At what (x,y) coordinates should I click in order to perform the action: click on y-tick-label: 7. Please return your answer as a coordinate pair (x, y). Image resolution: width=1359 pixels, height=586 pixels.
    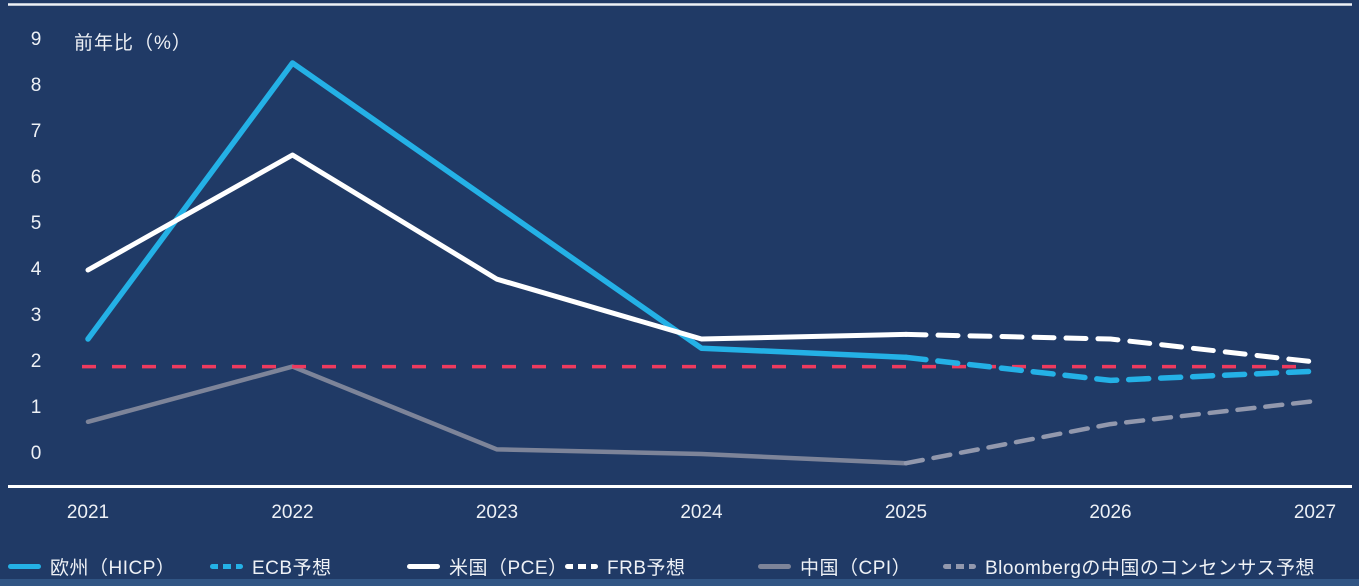
    Looking at the image, I should click on (36, 131).